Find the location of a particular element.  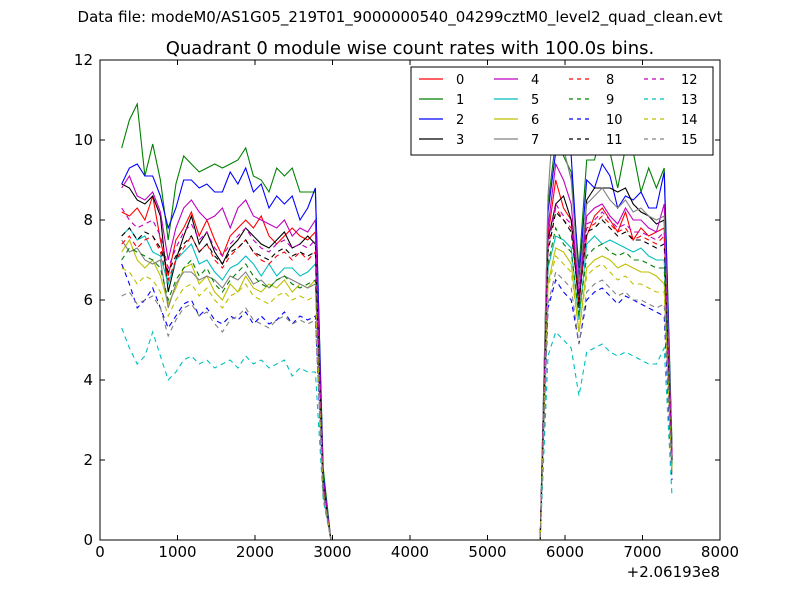

legend-label-13: 13 is located at coordinates (689, 100).